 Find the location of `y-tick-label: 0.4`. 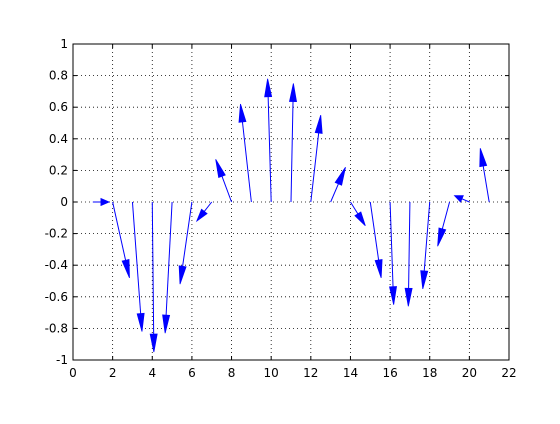

y-tick-label: 0.4 is located at coordinates (58, 139).